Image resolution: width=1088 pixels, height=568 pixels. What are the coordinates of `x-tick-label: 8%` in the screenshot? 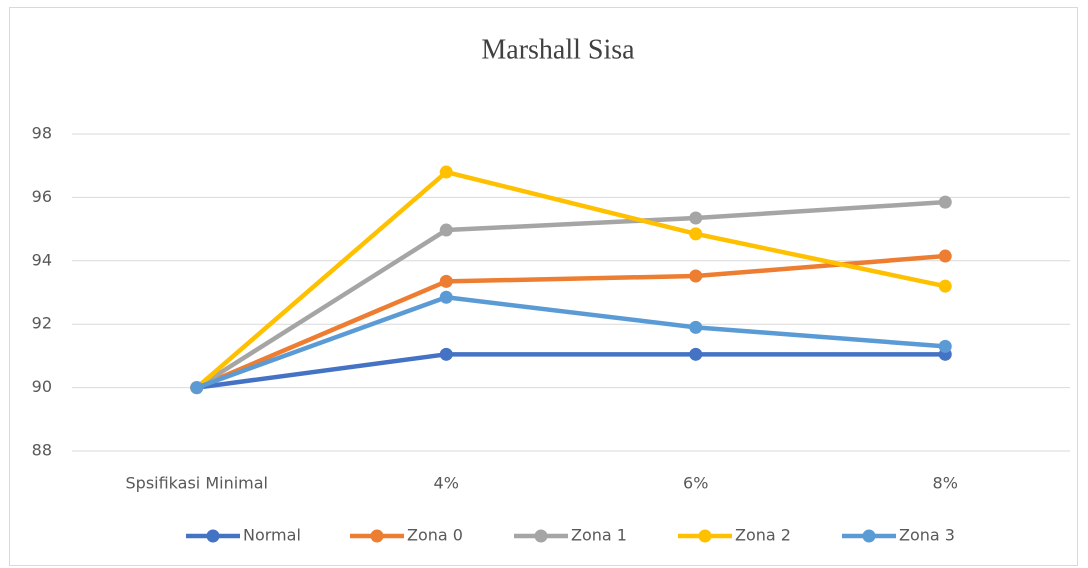 It's located at (945, 483).